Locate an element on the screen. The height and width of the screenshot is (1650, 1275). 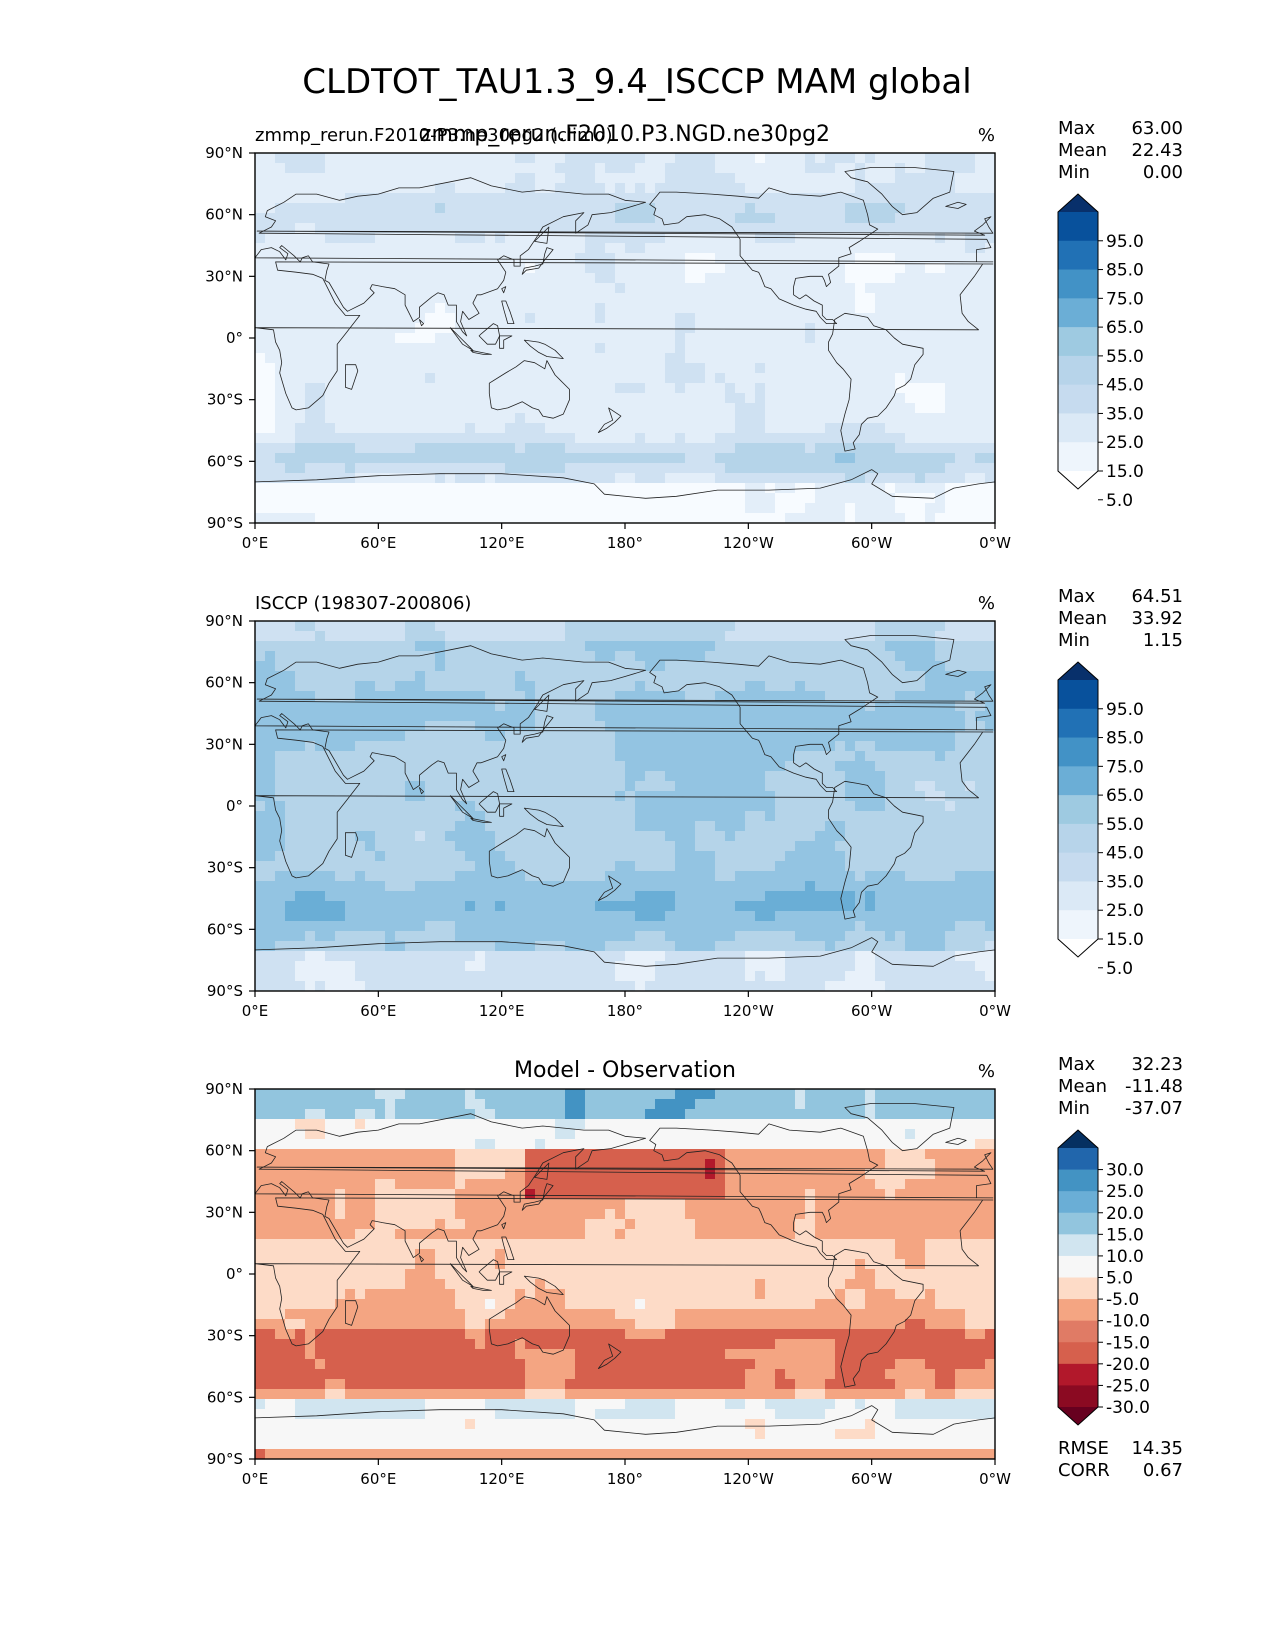
test-coastline is located at coordinates (956, 205).